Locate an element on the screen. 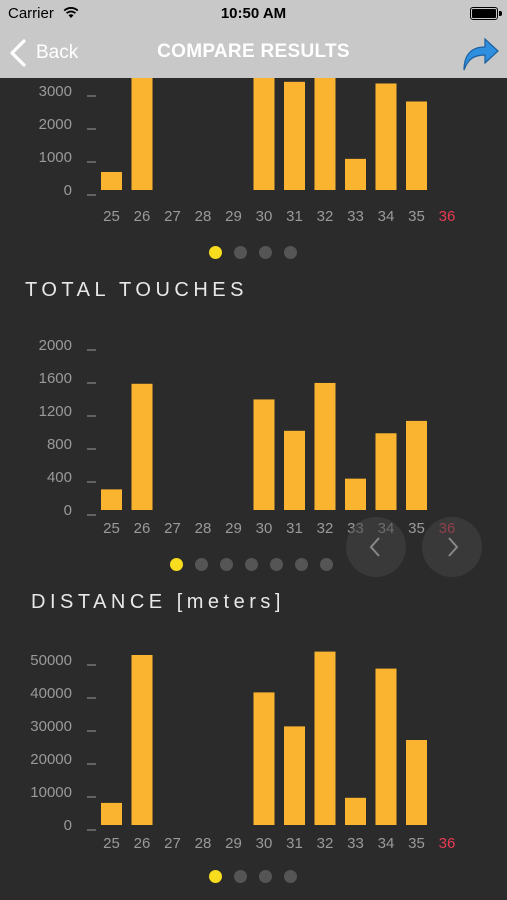 Image resolution: width=507 pixels, height=900 pixels. next-button is located at coordinates (452, 547).